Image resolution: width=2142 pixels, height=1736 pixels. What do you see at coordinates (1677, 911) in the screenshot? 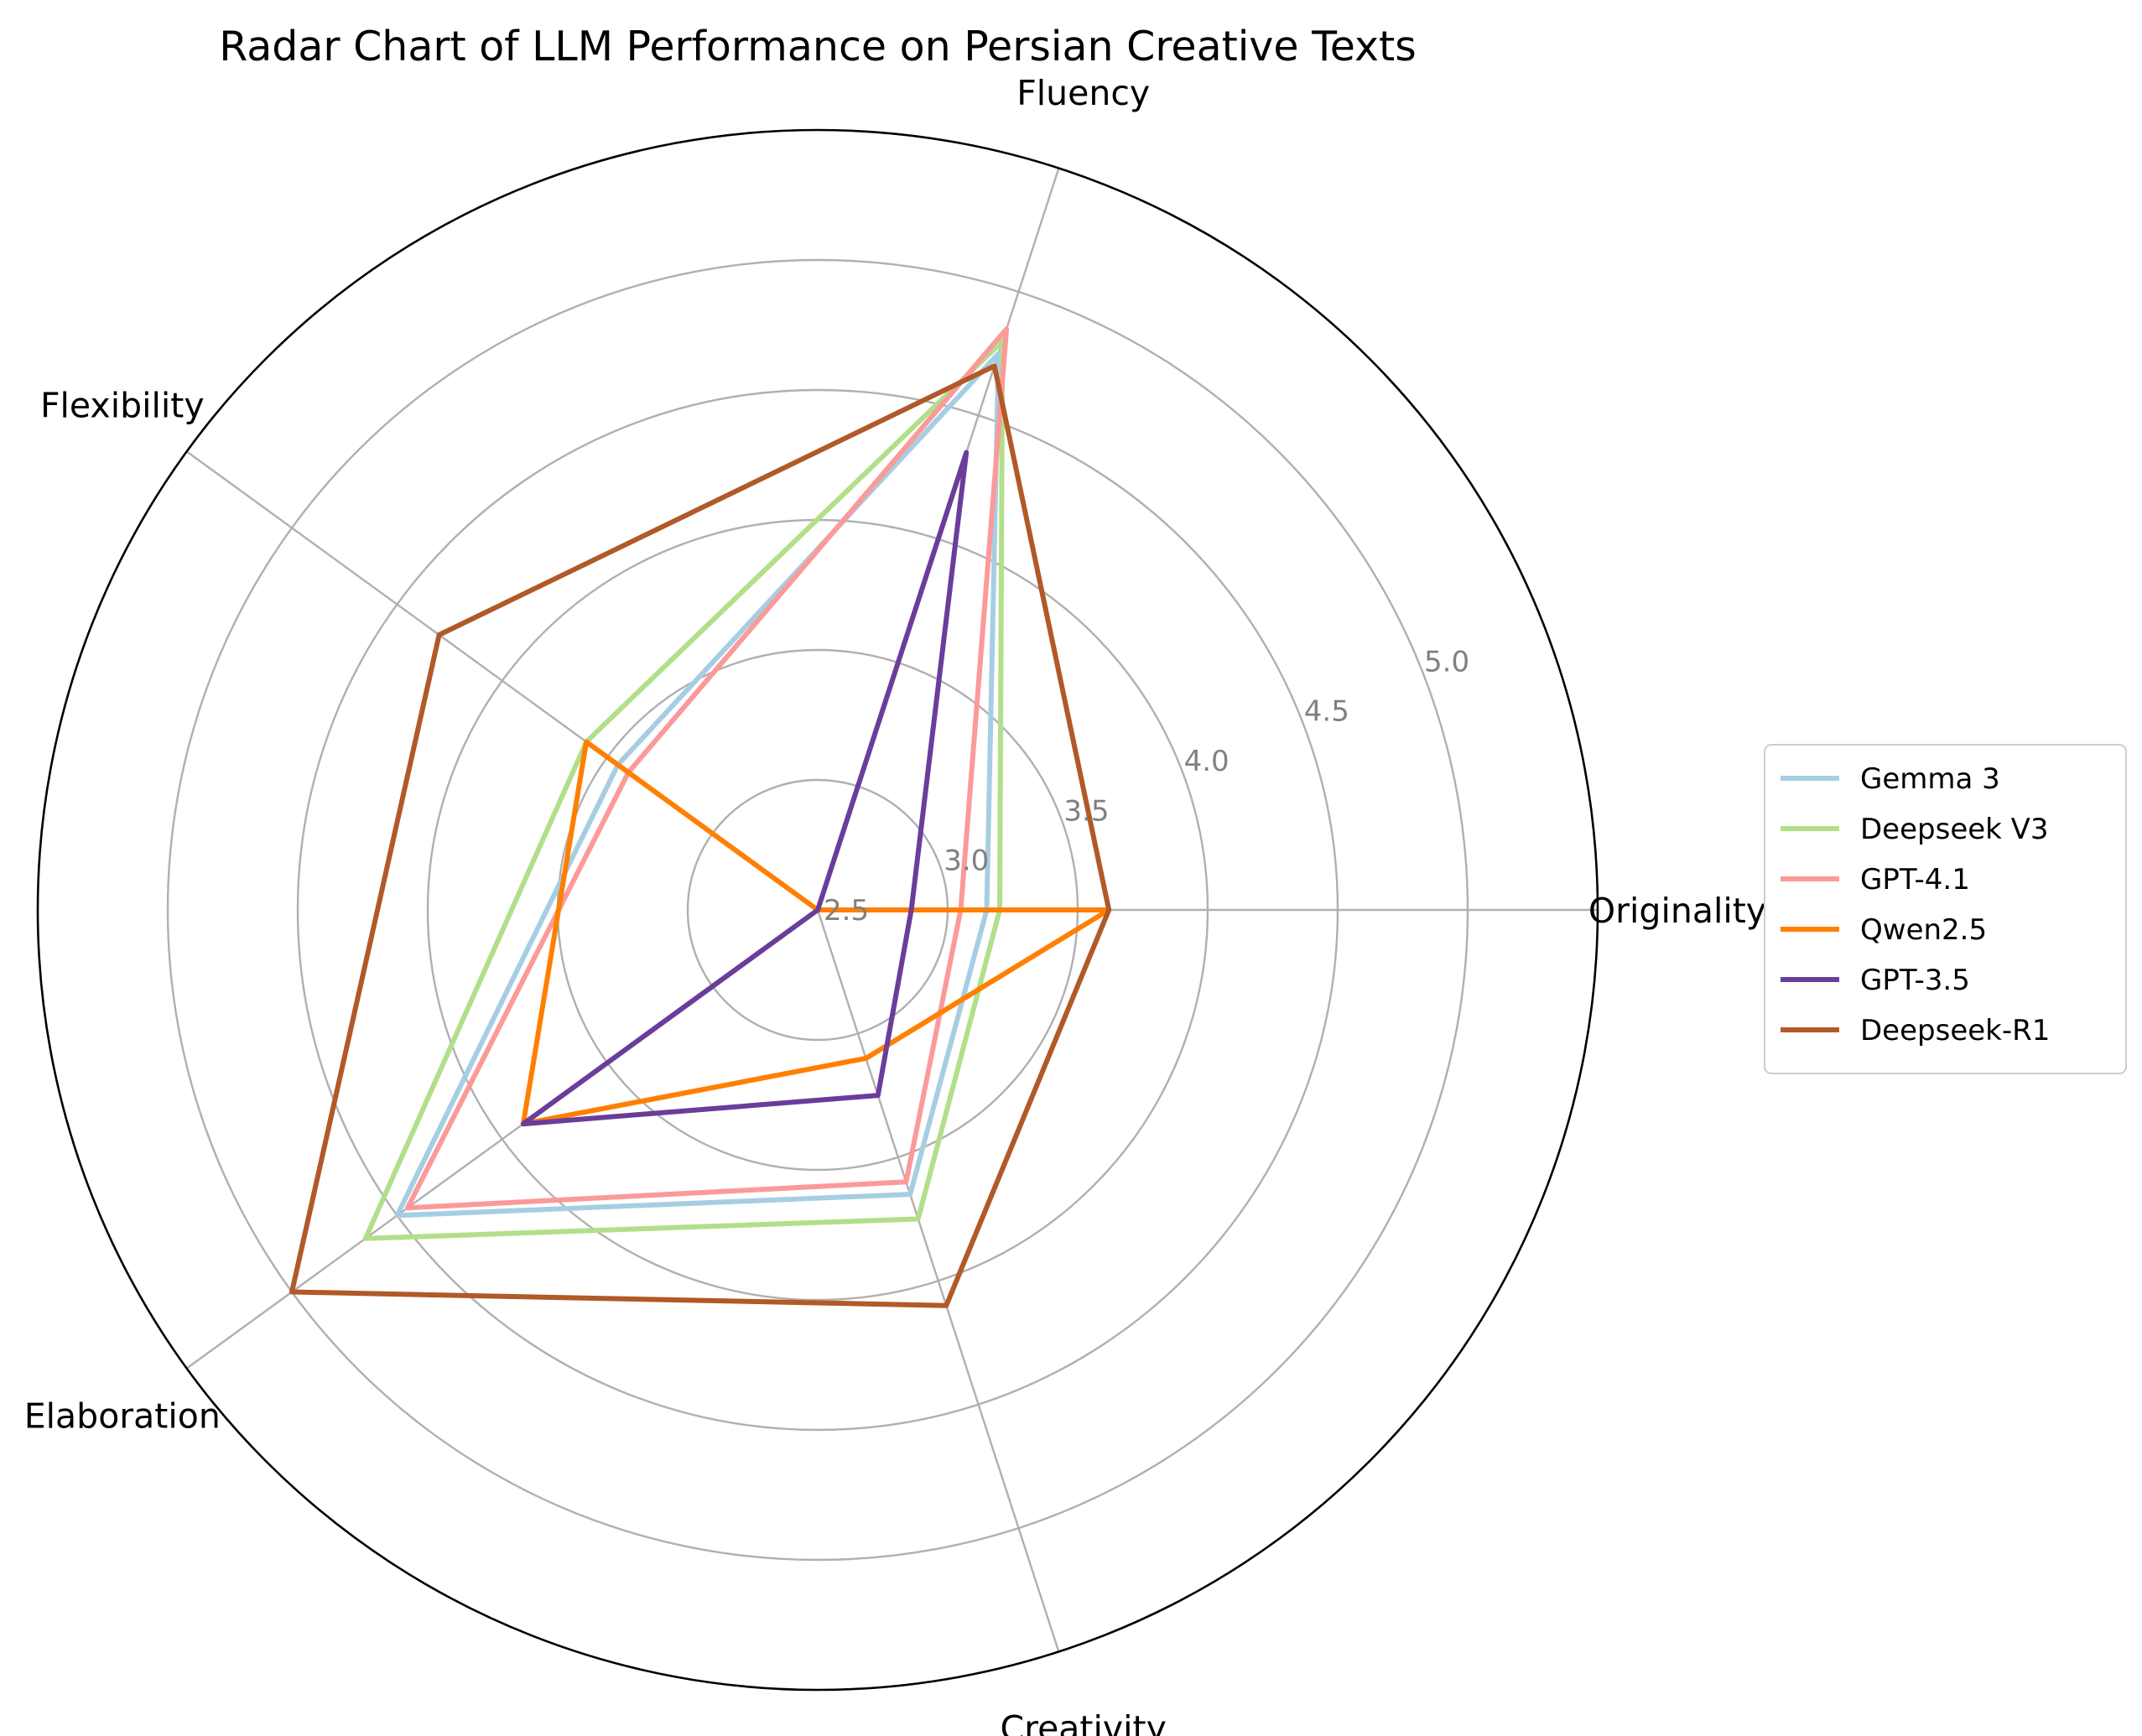
I see `axis-label-originality: Originality` at bounding box center [1677, 911].